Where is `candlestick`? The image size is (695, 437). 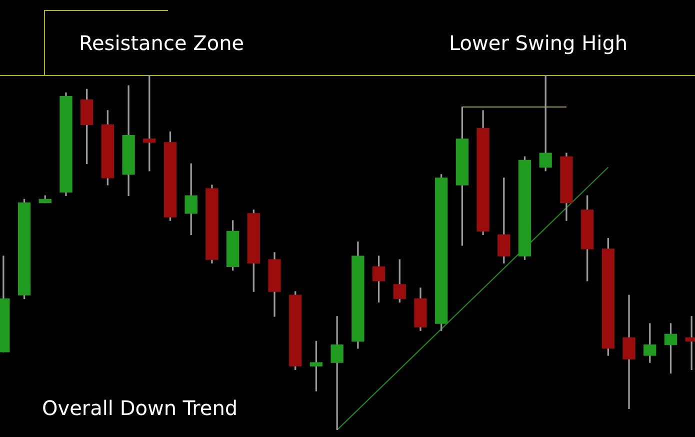 candlestick is located at coordinates (629, 352).